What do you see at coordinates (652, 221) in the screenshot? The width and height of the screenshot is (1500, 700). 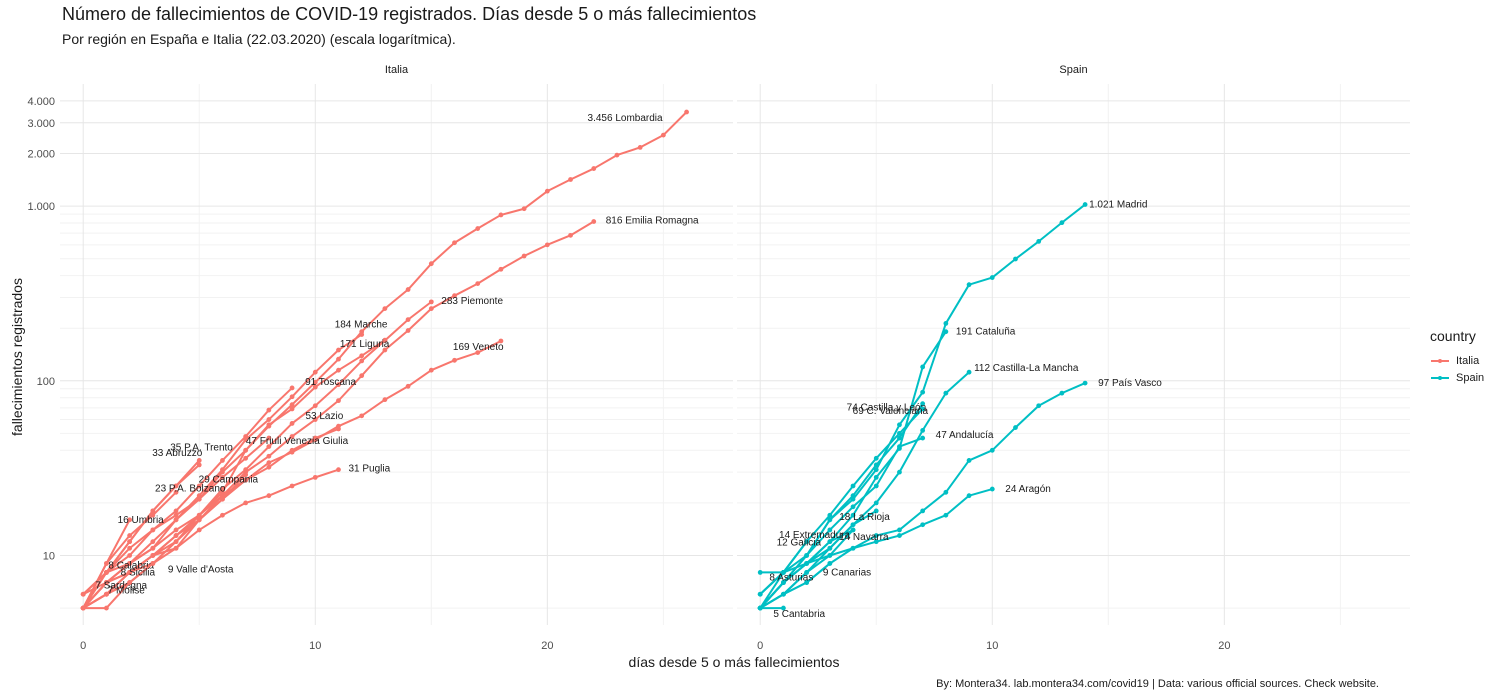 I see `data-label: 816 Emilia Romagna` at bounding box center [652, 221].